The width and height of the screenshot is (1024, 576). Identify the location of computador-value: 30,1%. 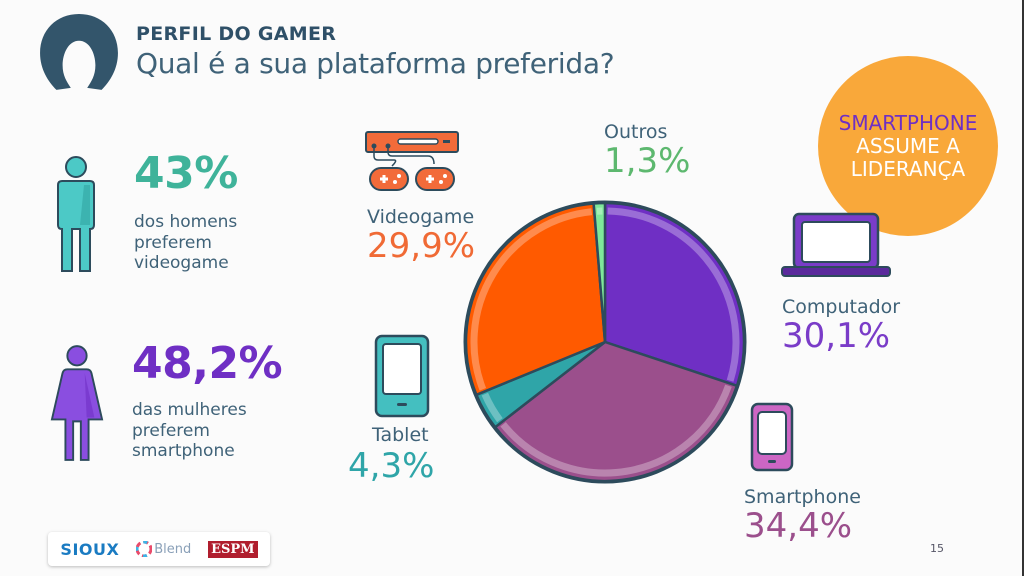
(836, 336).